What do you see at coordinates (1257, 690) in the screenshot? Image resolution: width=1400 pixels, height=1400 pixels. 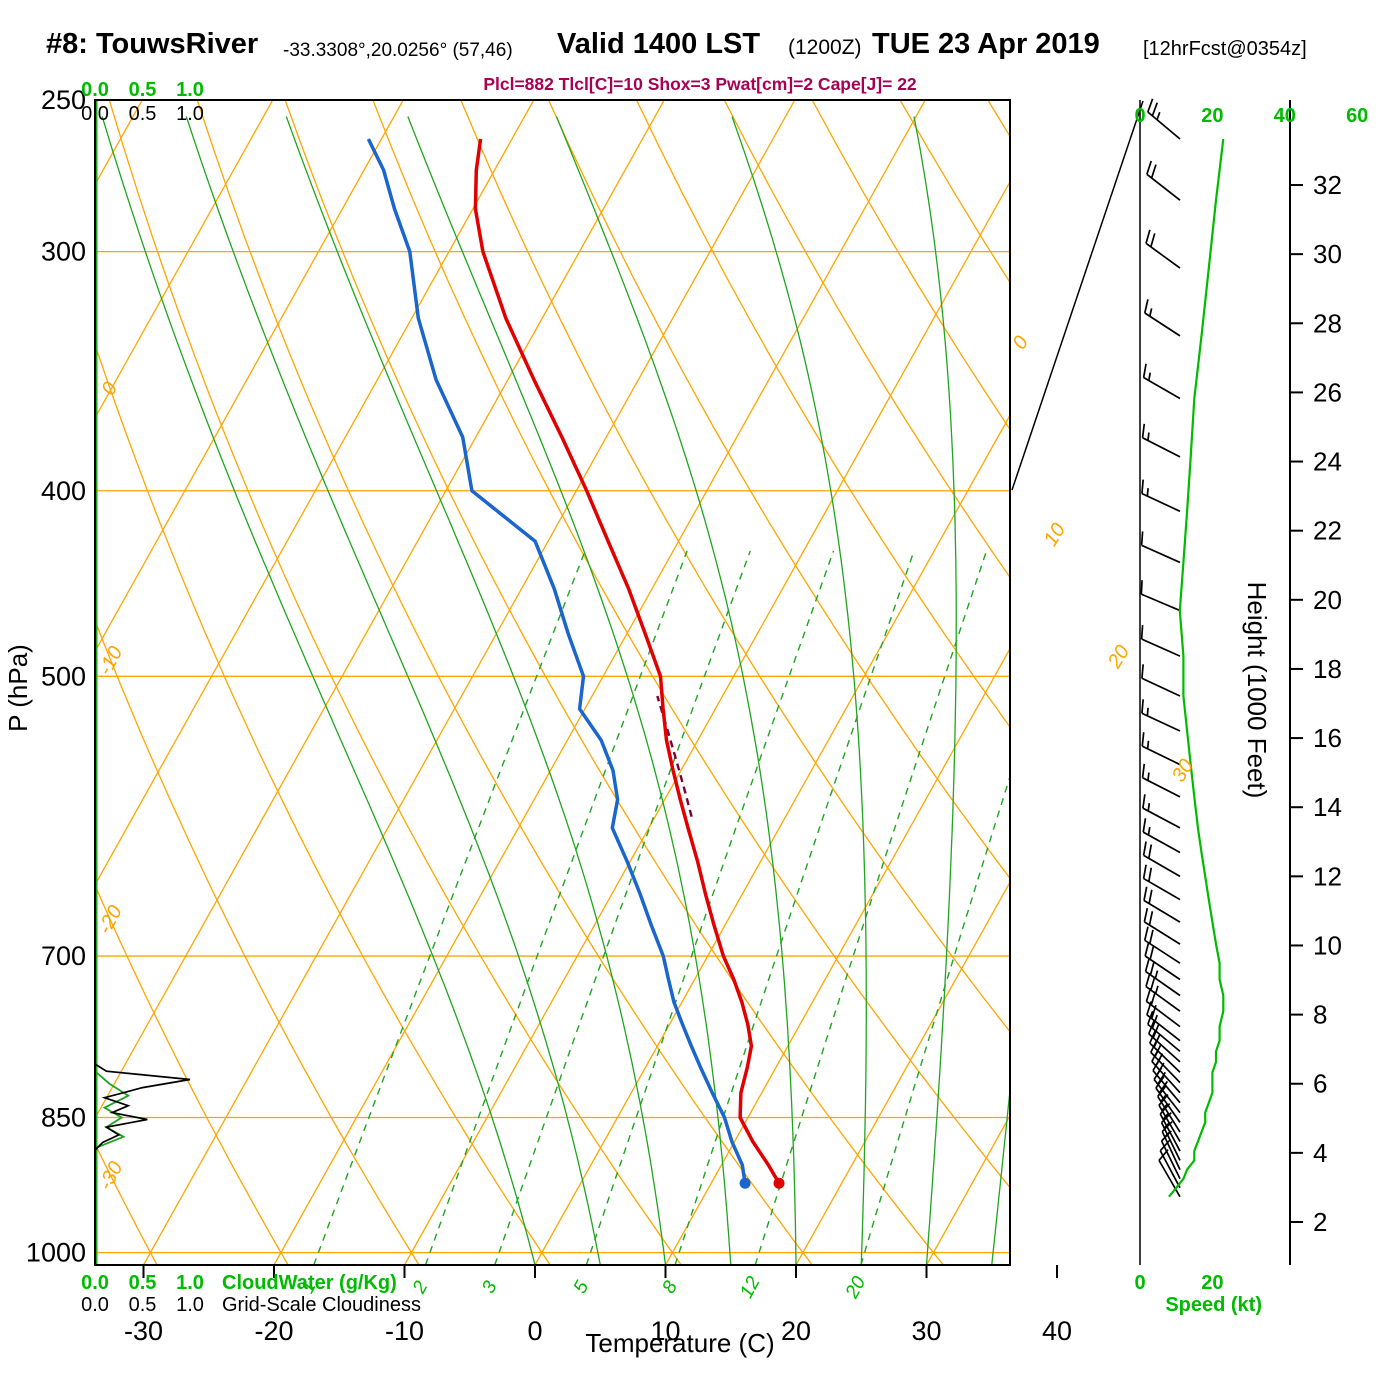 I see `svg-text: Height (1000 Feet)` at bounding box center [1257, 690].